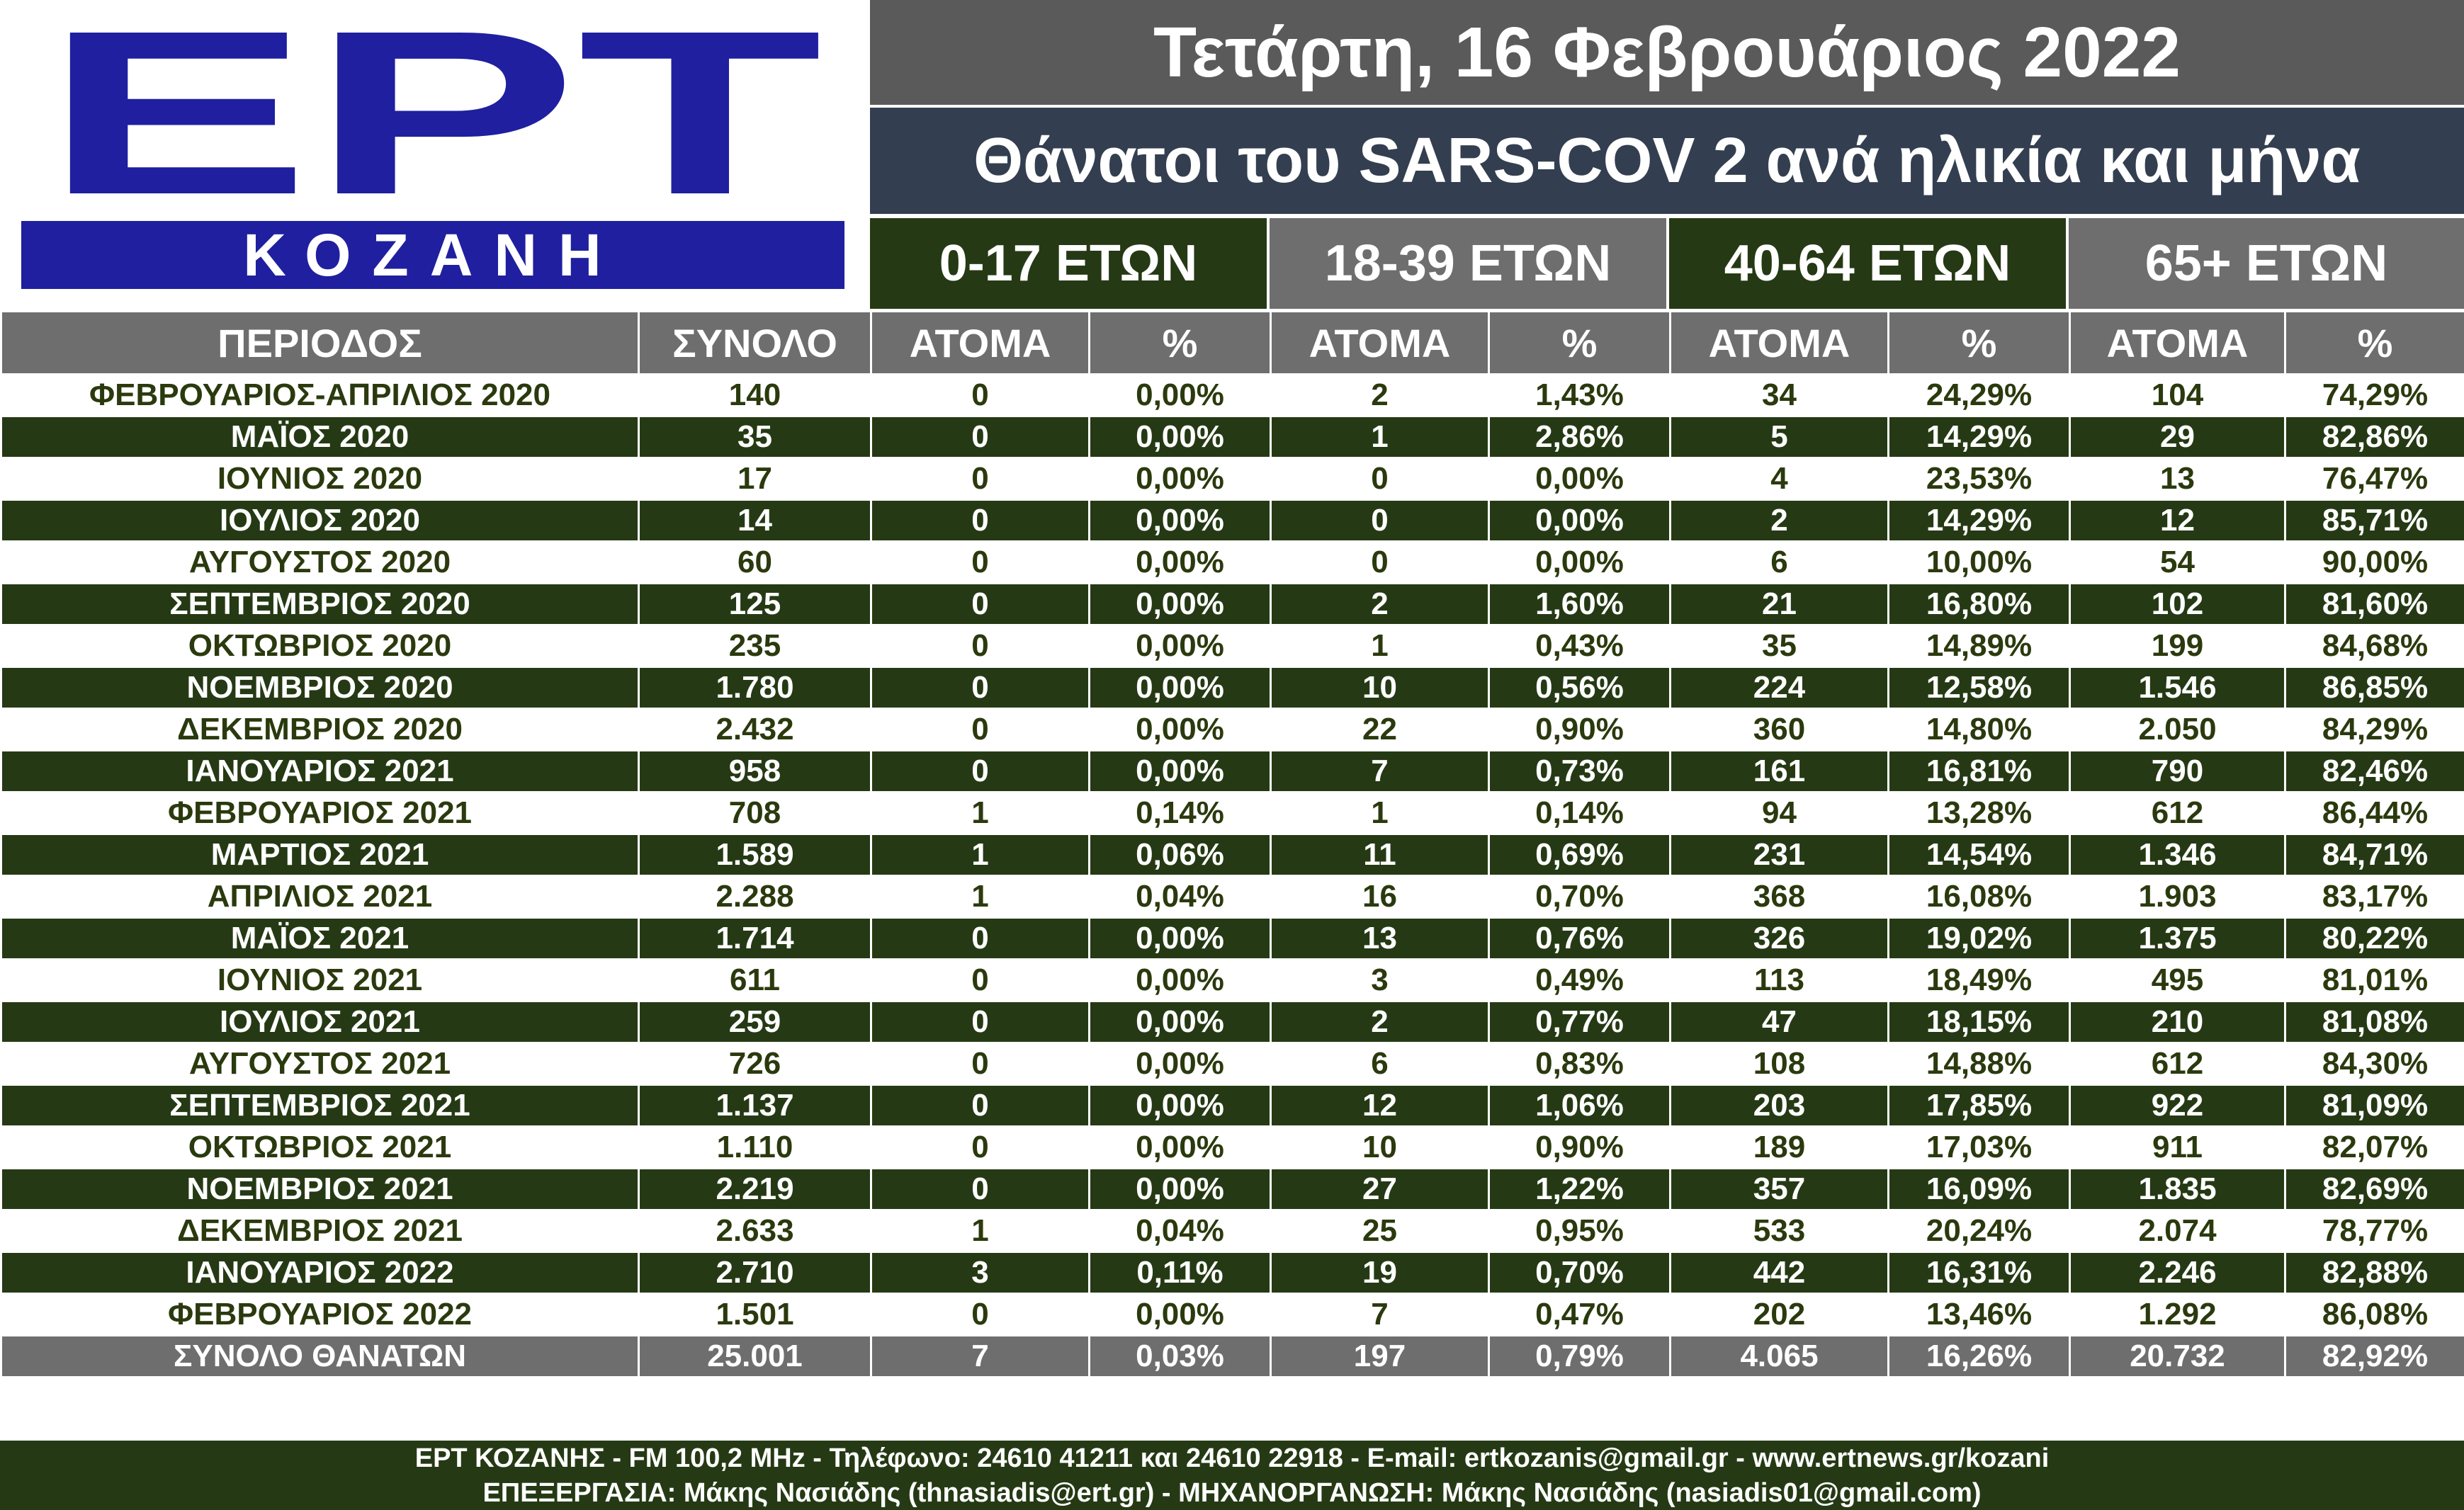 The image size is (2464, 1510). I want to click on cell-age-40-64-percent: 12,58%, so click(1979, 688).